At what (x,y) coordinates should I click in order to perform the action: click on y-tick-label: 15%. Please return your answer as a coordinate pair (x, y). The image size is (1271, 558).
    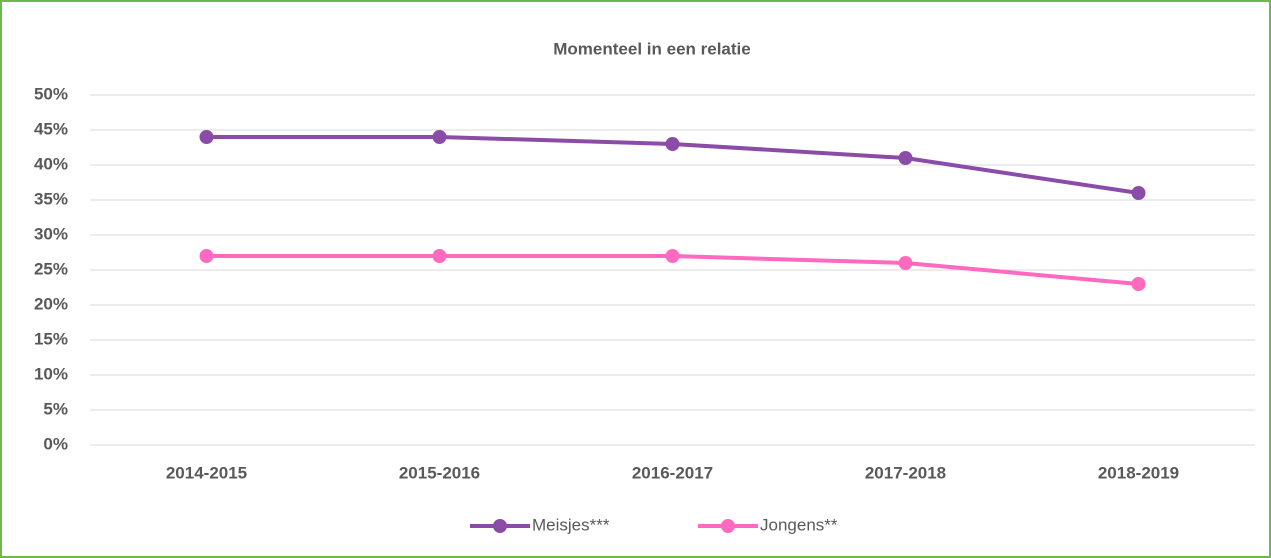
    Looking at the image, I should click on (51, 338).